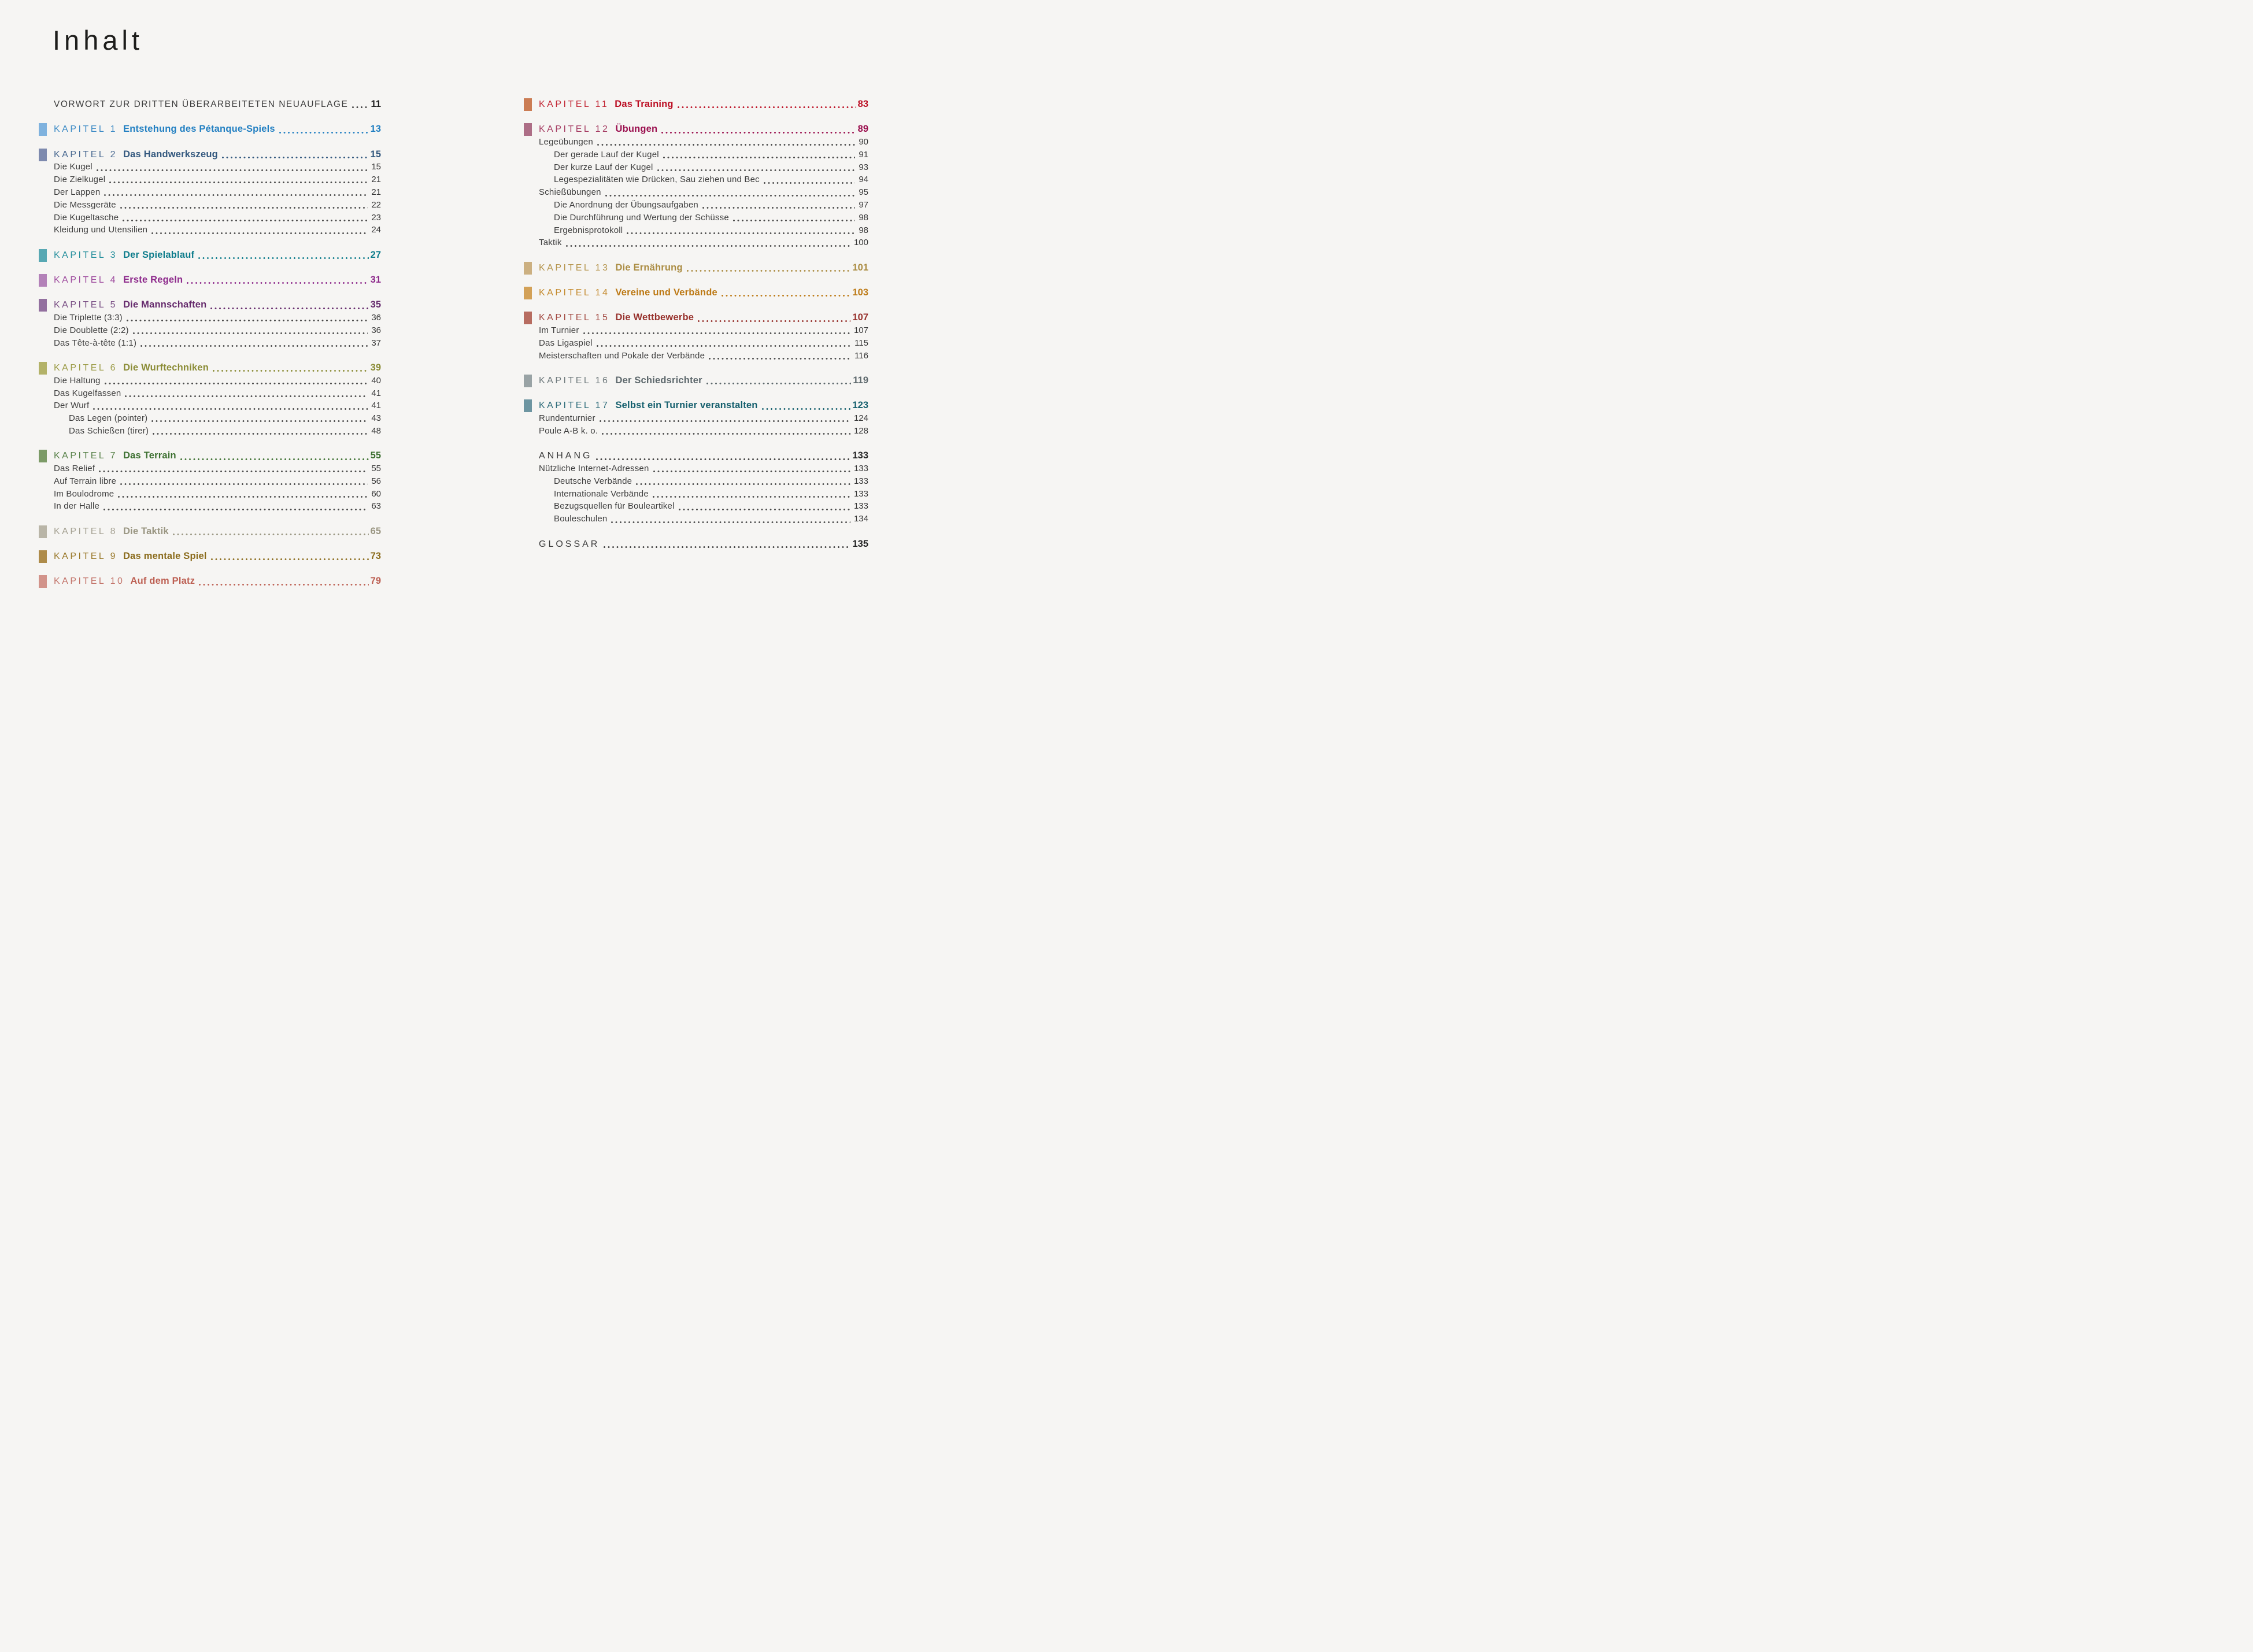  What do you see at coordinates (581, 519) in the screenshot?
I see `subitem-label: Bouleschulen` at bounding box center [581, 519].